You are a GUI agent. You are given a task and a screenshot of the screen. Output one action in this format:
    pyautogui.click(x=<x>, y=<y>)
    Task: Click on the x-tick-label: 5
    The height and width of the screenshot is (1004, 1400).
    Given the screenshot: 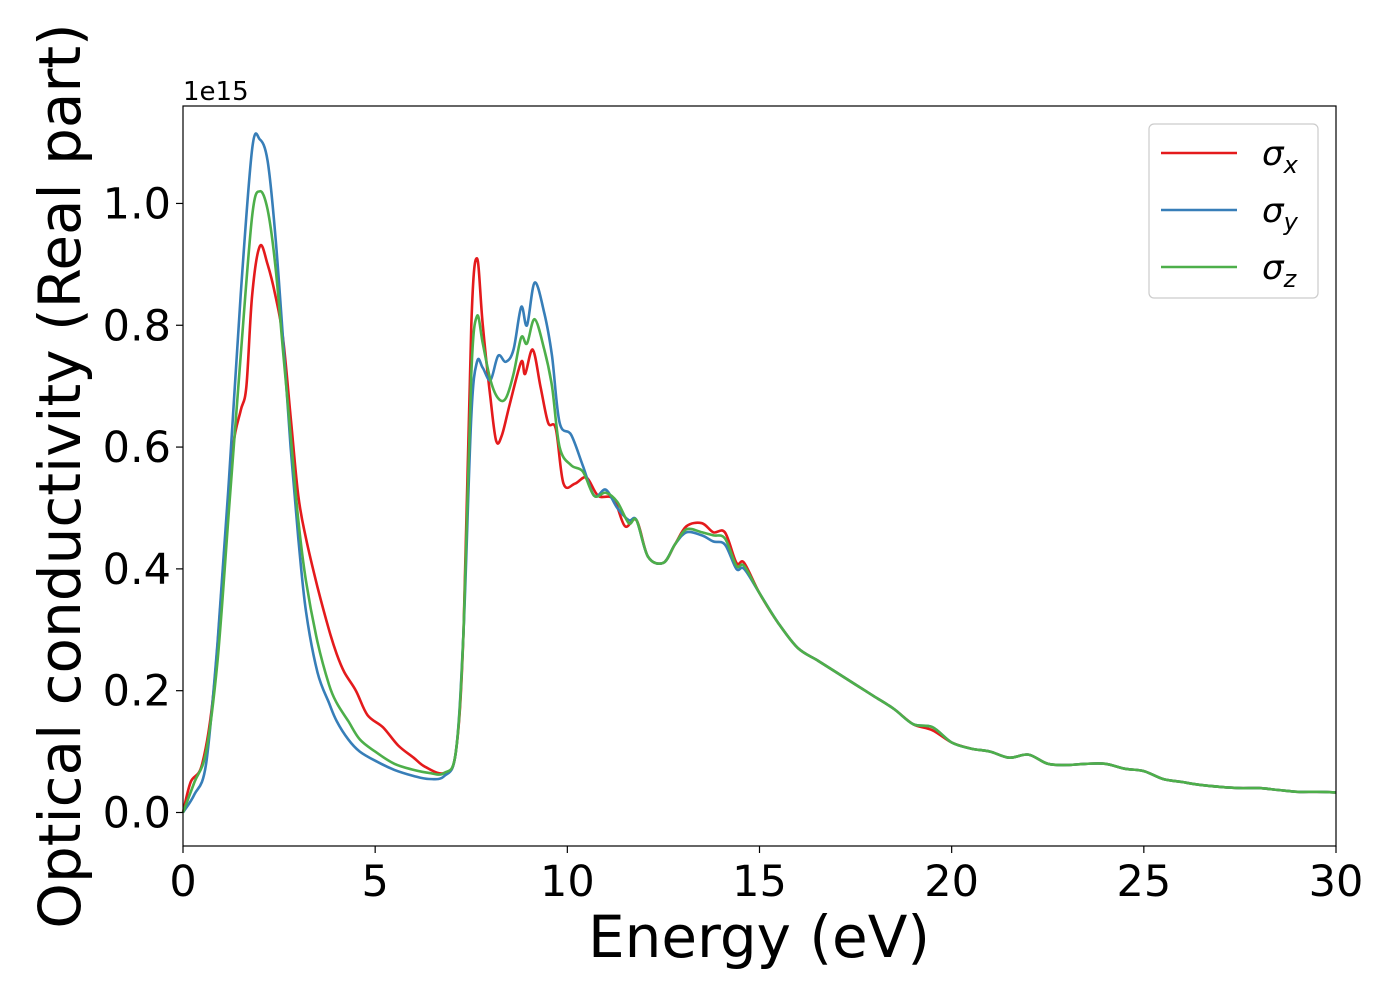 What is the action you would take?
    pyautogui.click(x=374, y=882)
    